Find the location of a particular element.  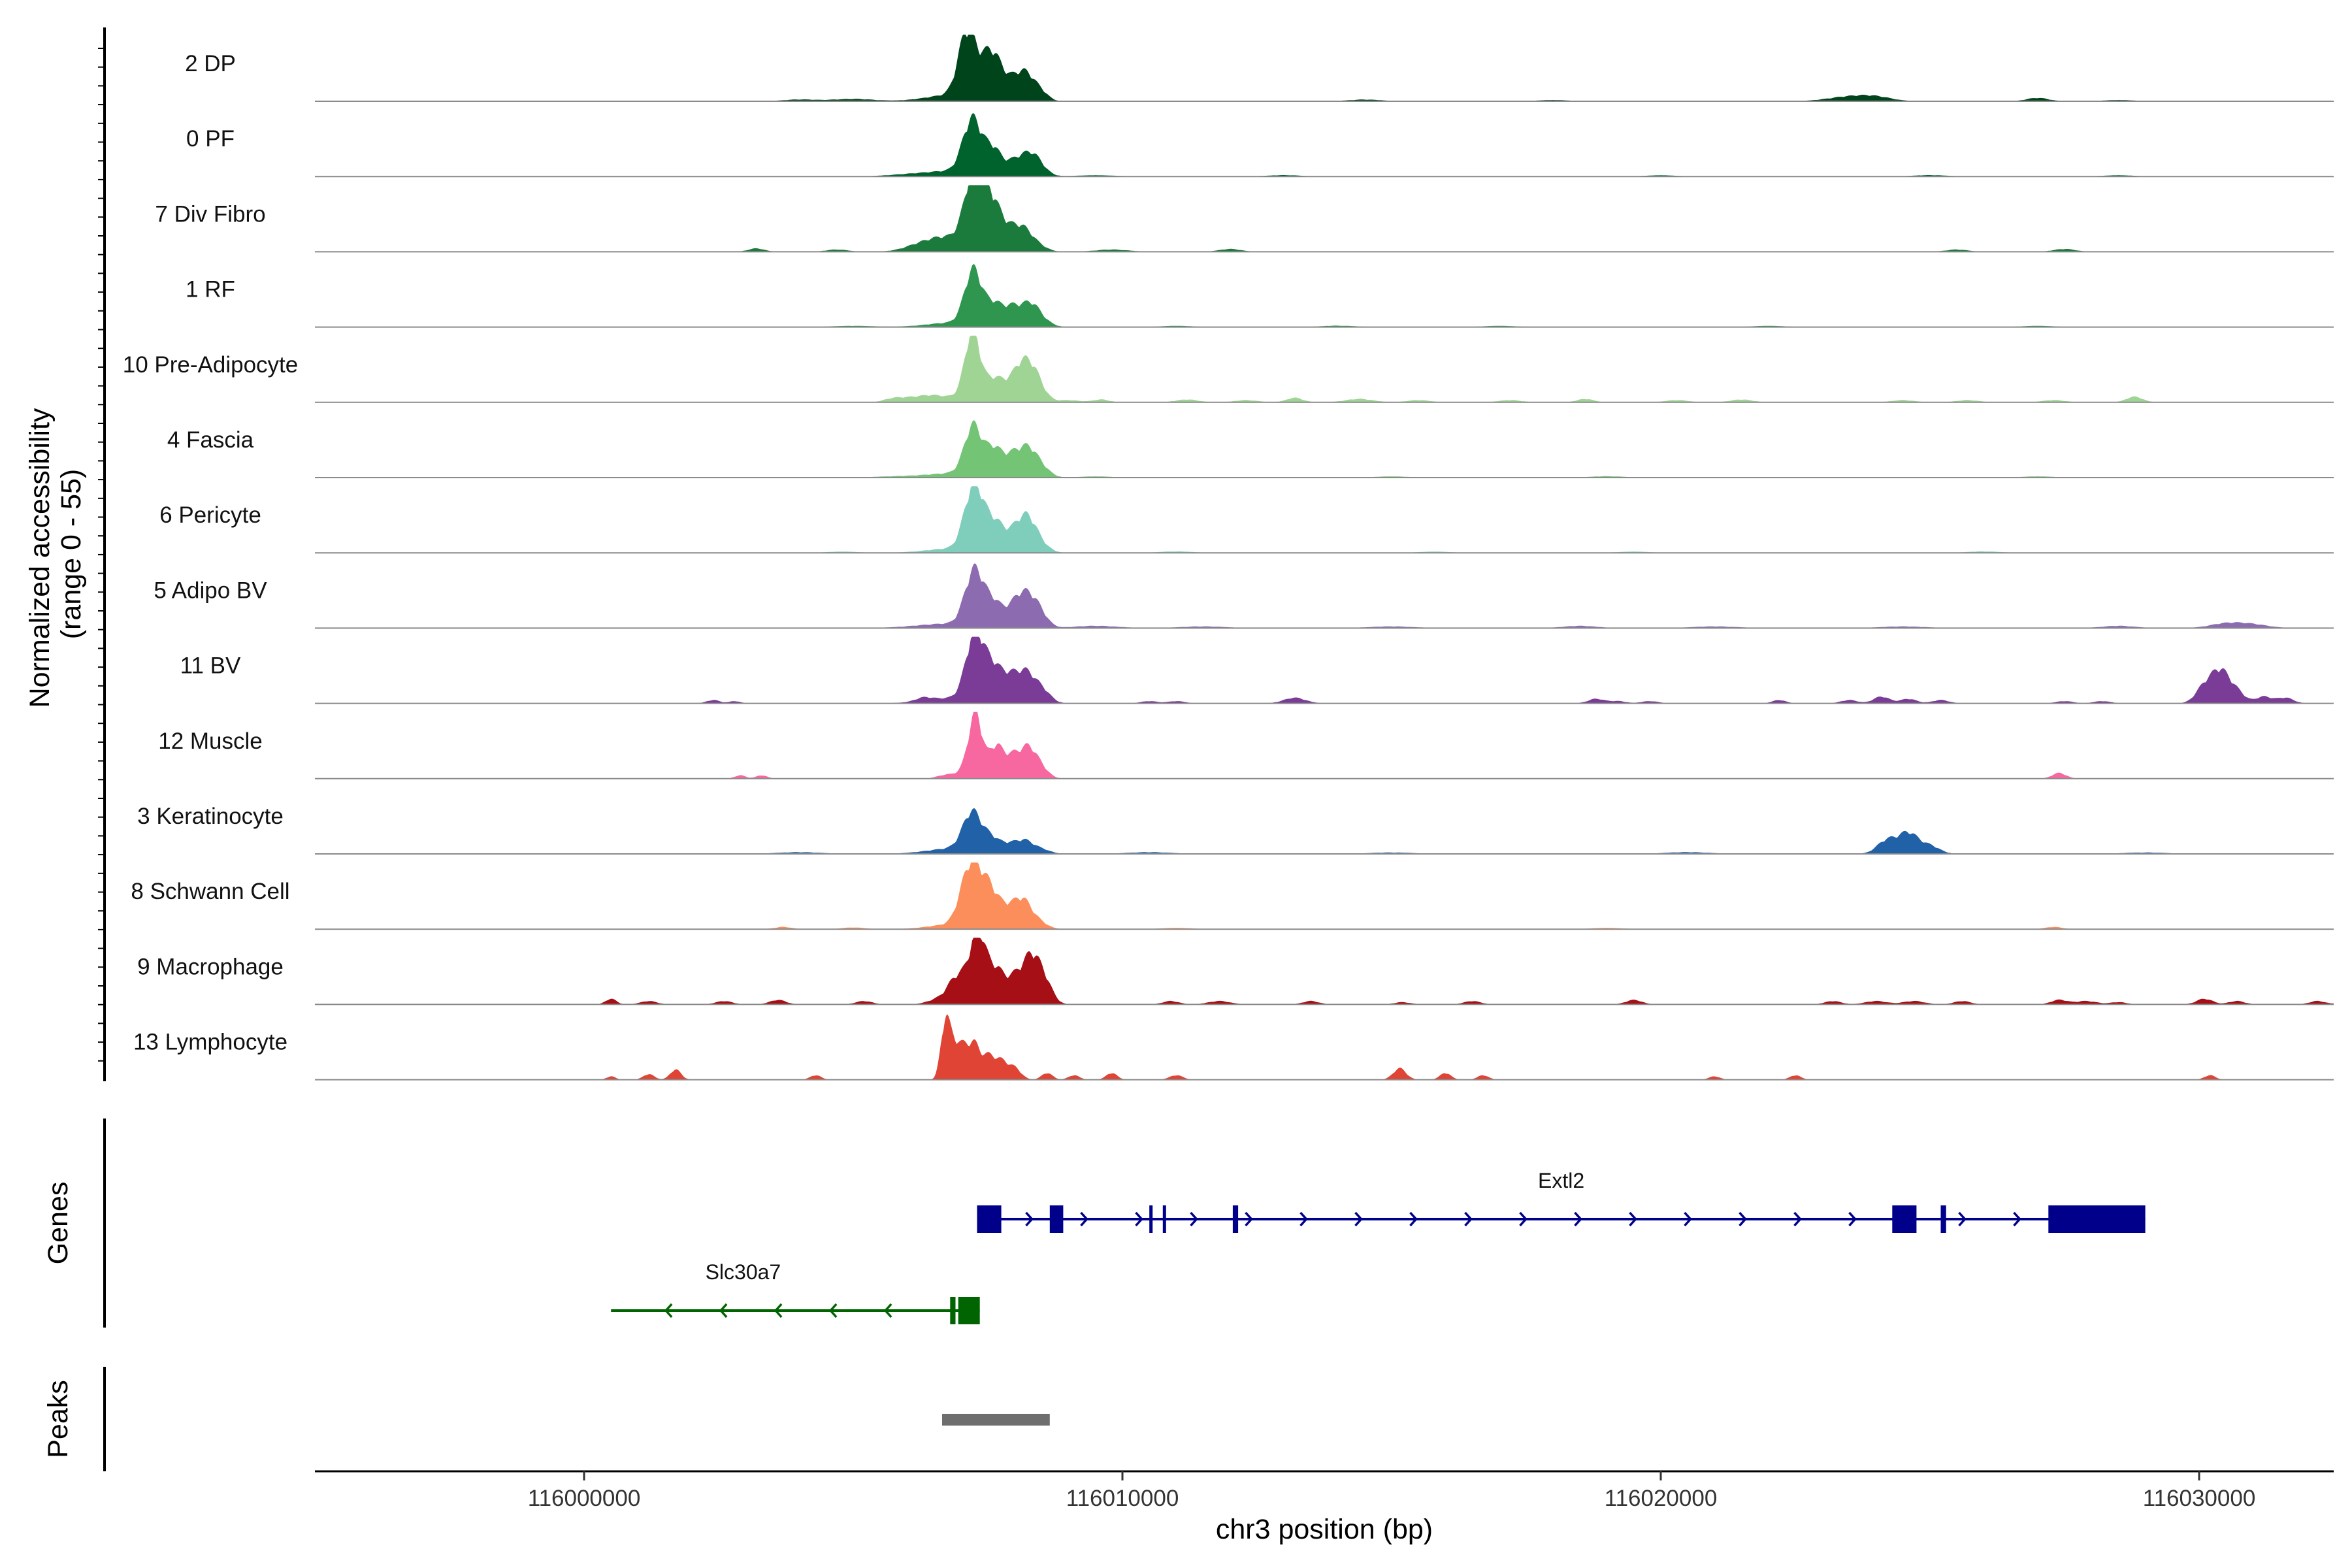

track-label: 12 Muscle is located at coordinates (210, 741).